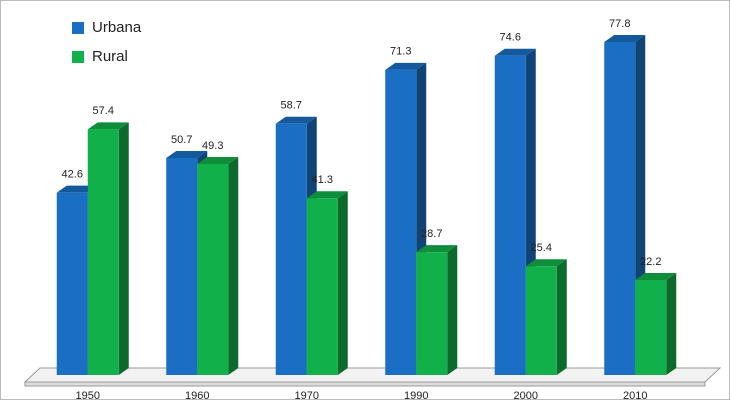 The width and height of the screenshot is (730, 400). Describe the element at coordinates (400, 52) in the screenshot. I see `data-label: 71.3` at that location.